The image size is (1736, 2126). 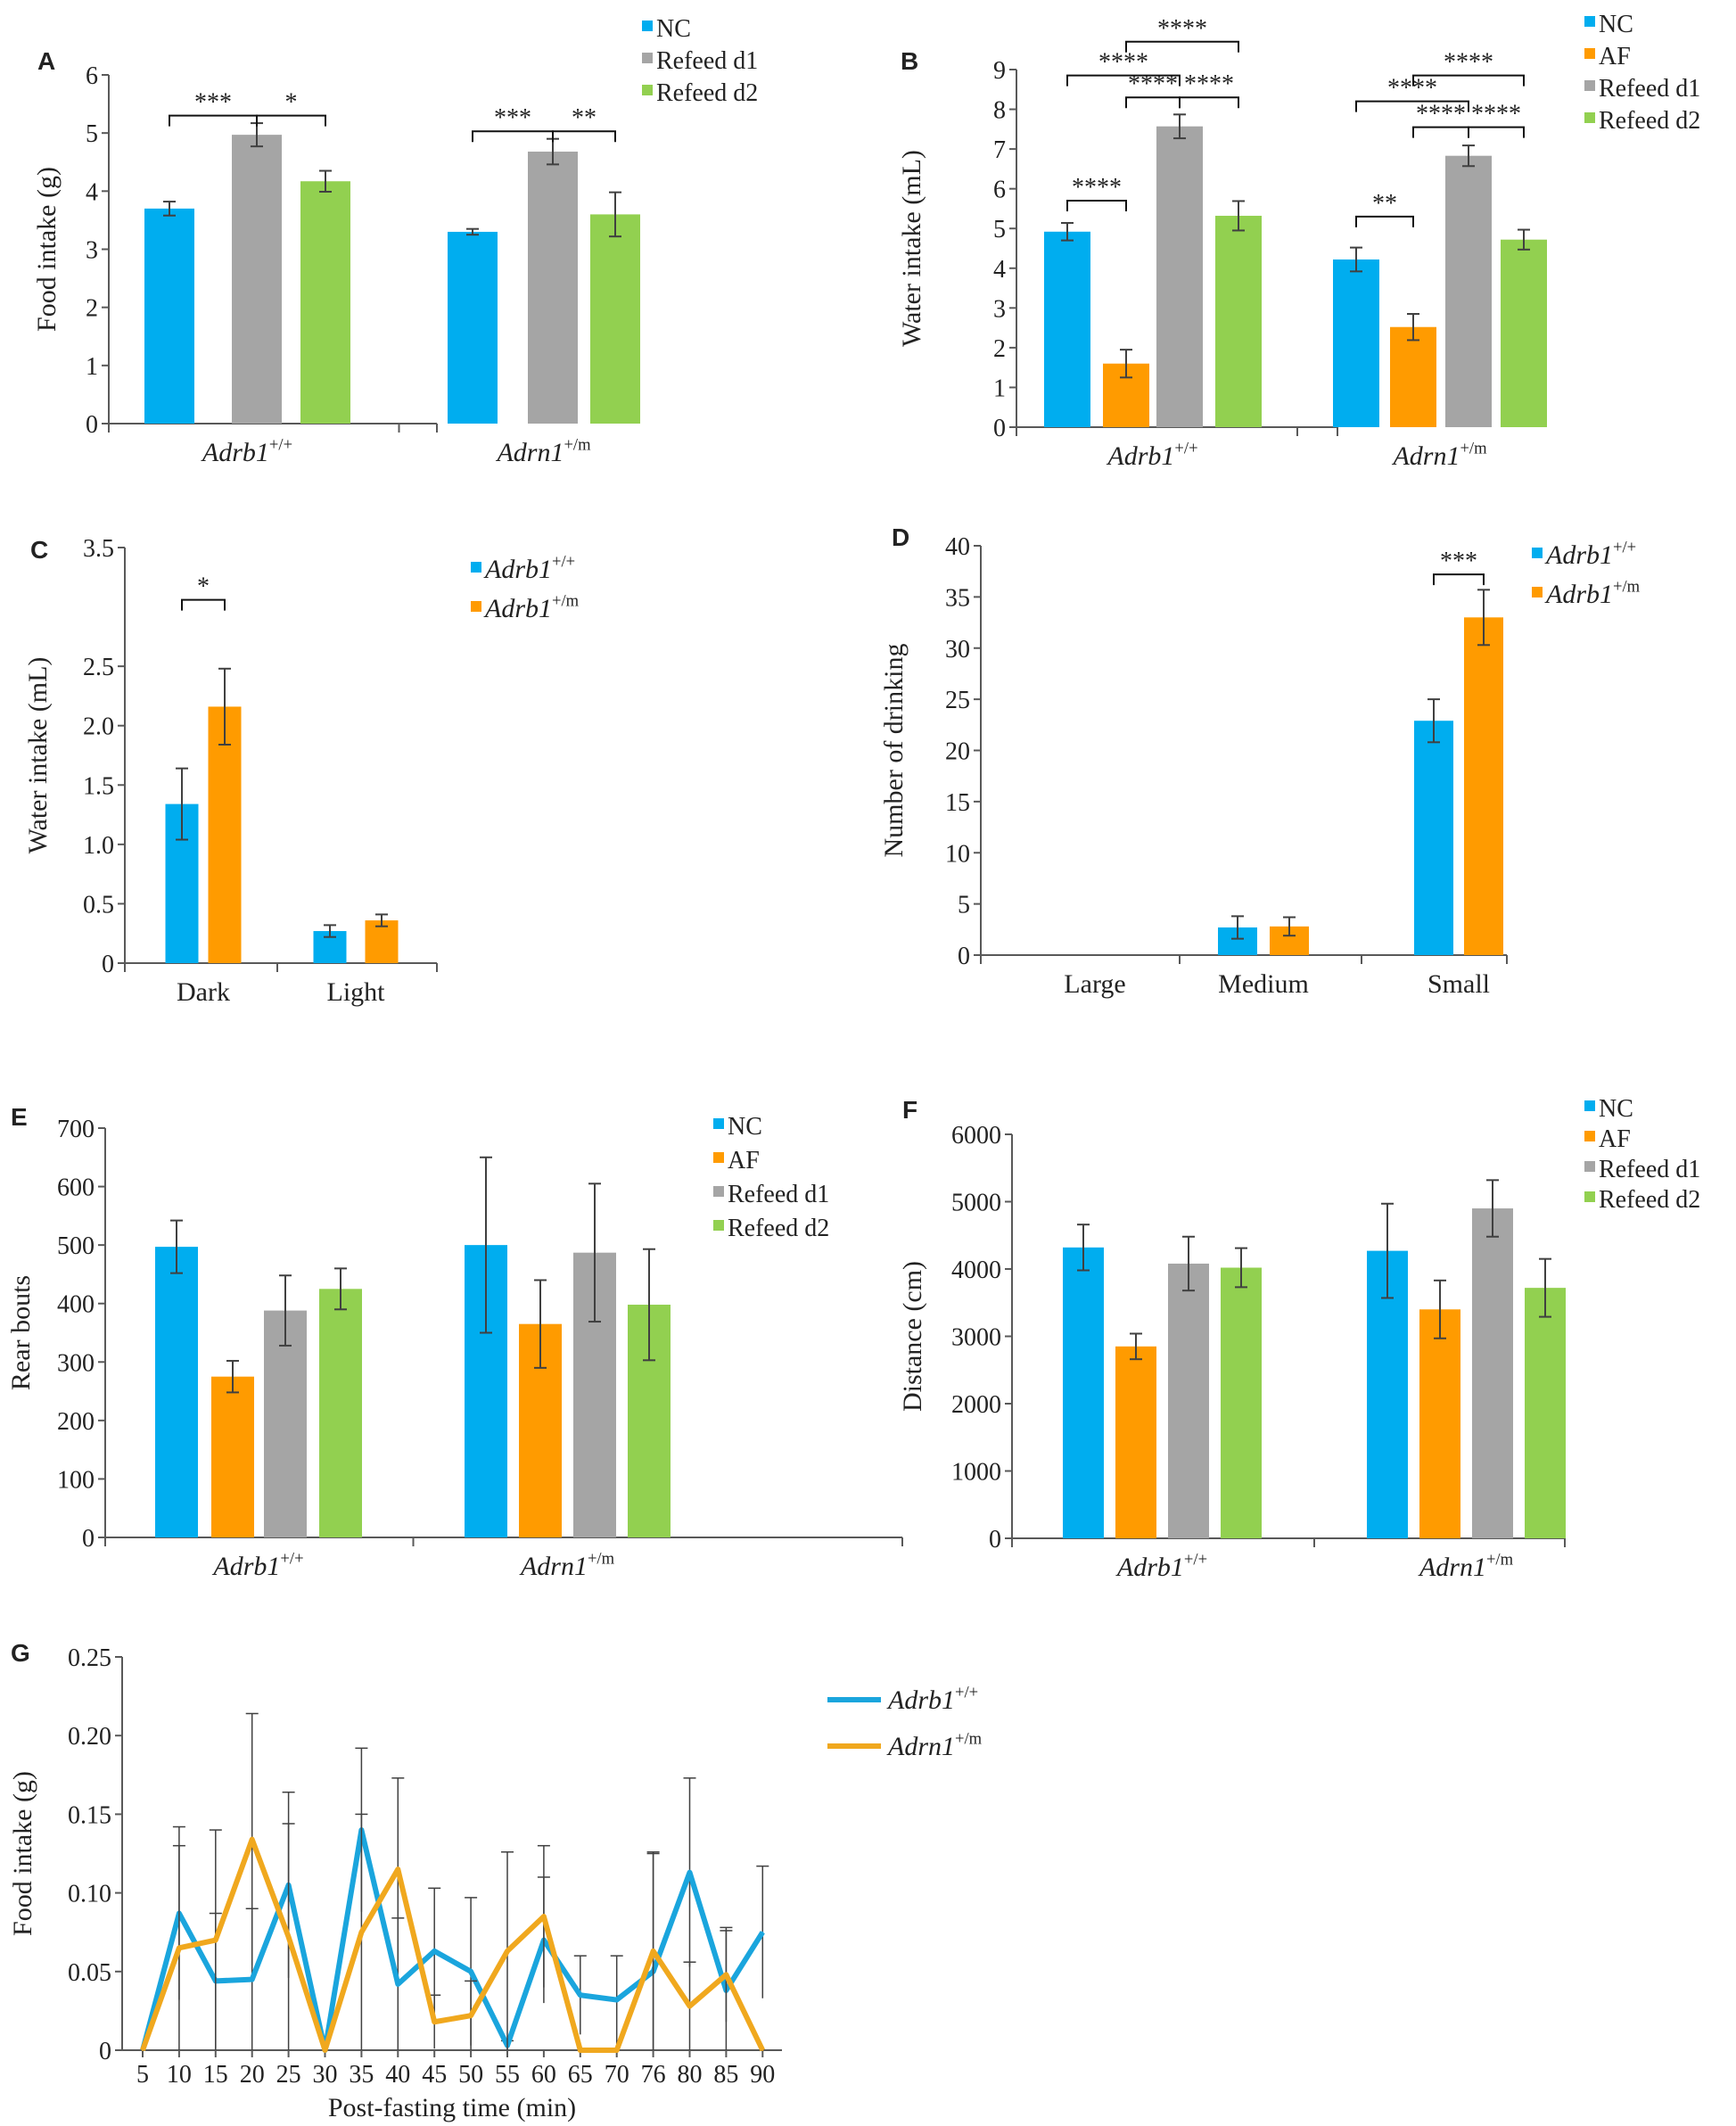 What do you see at coordinates (1000, 111) in the screenshot?
I see `y-tick-label: 8` at bounding box center [1000, 111].